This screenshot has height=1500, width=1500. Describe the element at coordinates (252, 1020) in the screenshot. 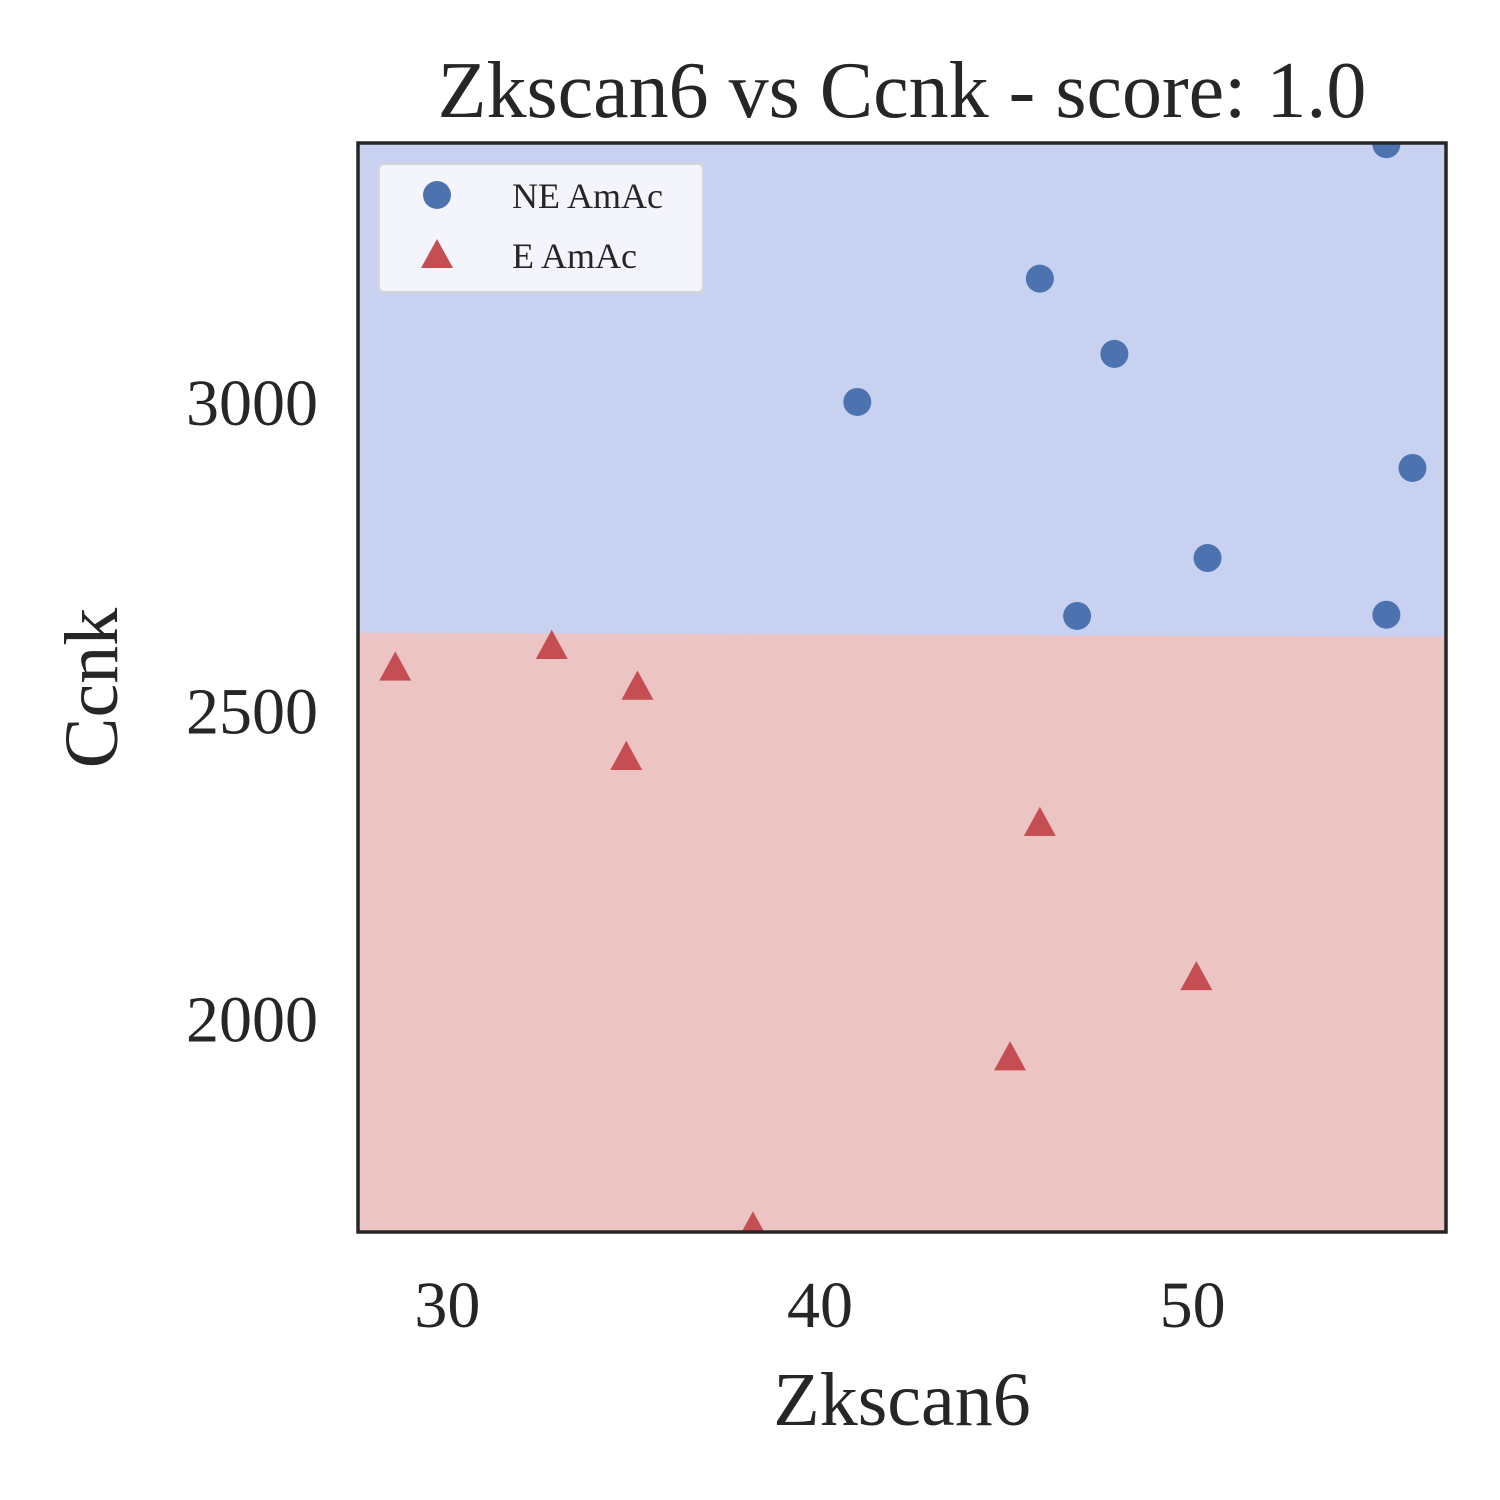

I see `y-tick-label: 2000` at that location.